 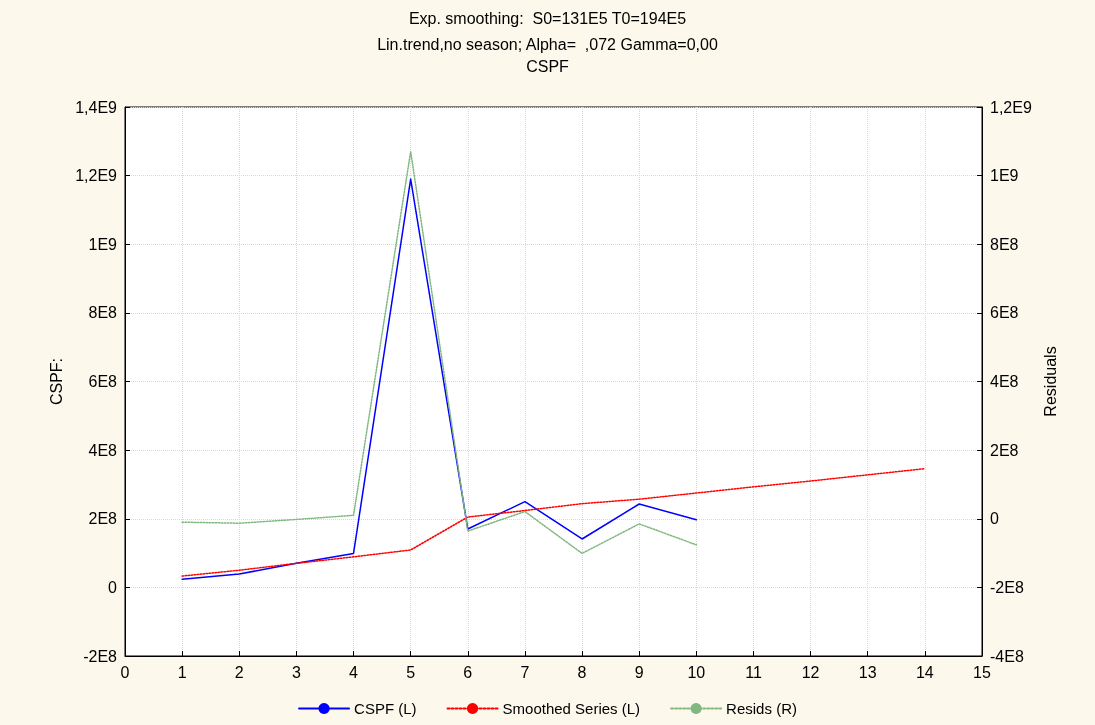 What do you see at coordinates (639, 672) in the screenshot?
I see `x-tick-label: 9` at bounding box center [639, 672].